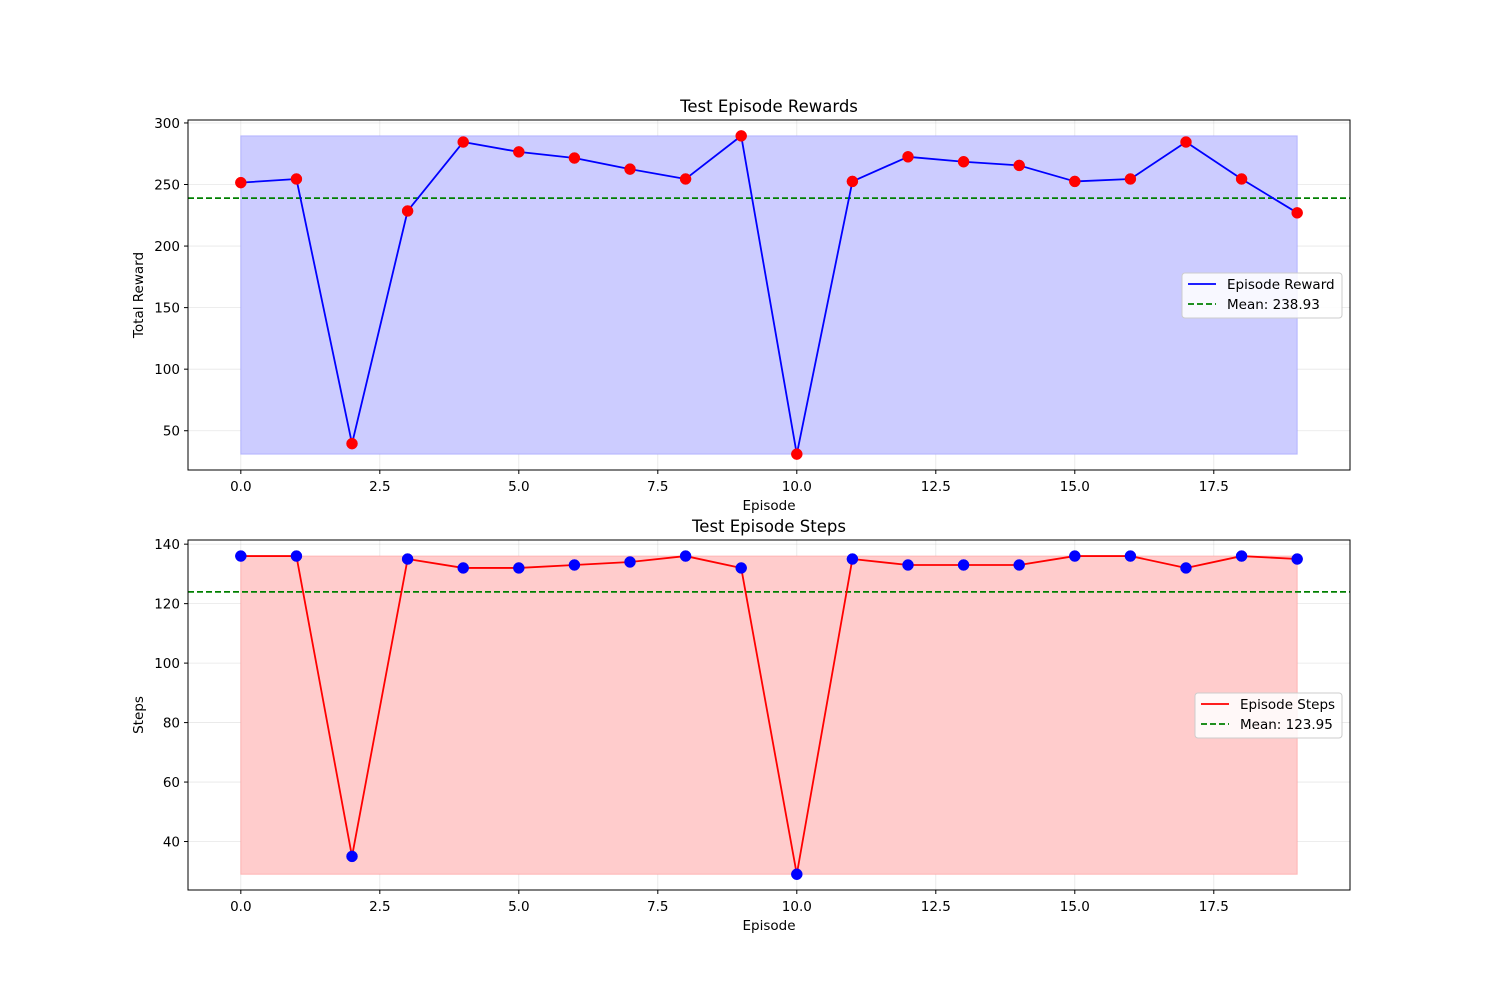 The image size is (1500, 1000). What do you see at coordinates (167, 247) in the screenshot?
I see `y-tick-label: 200` at bounding box center [167, 247].